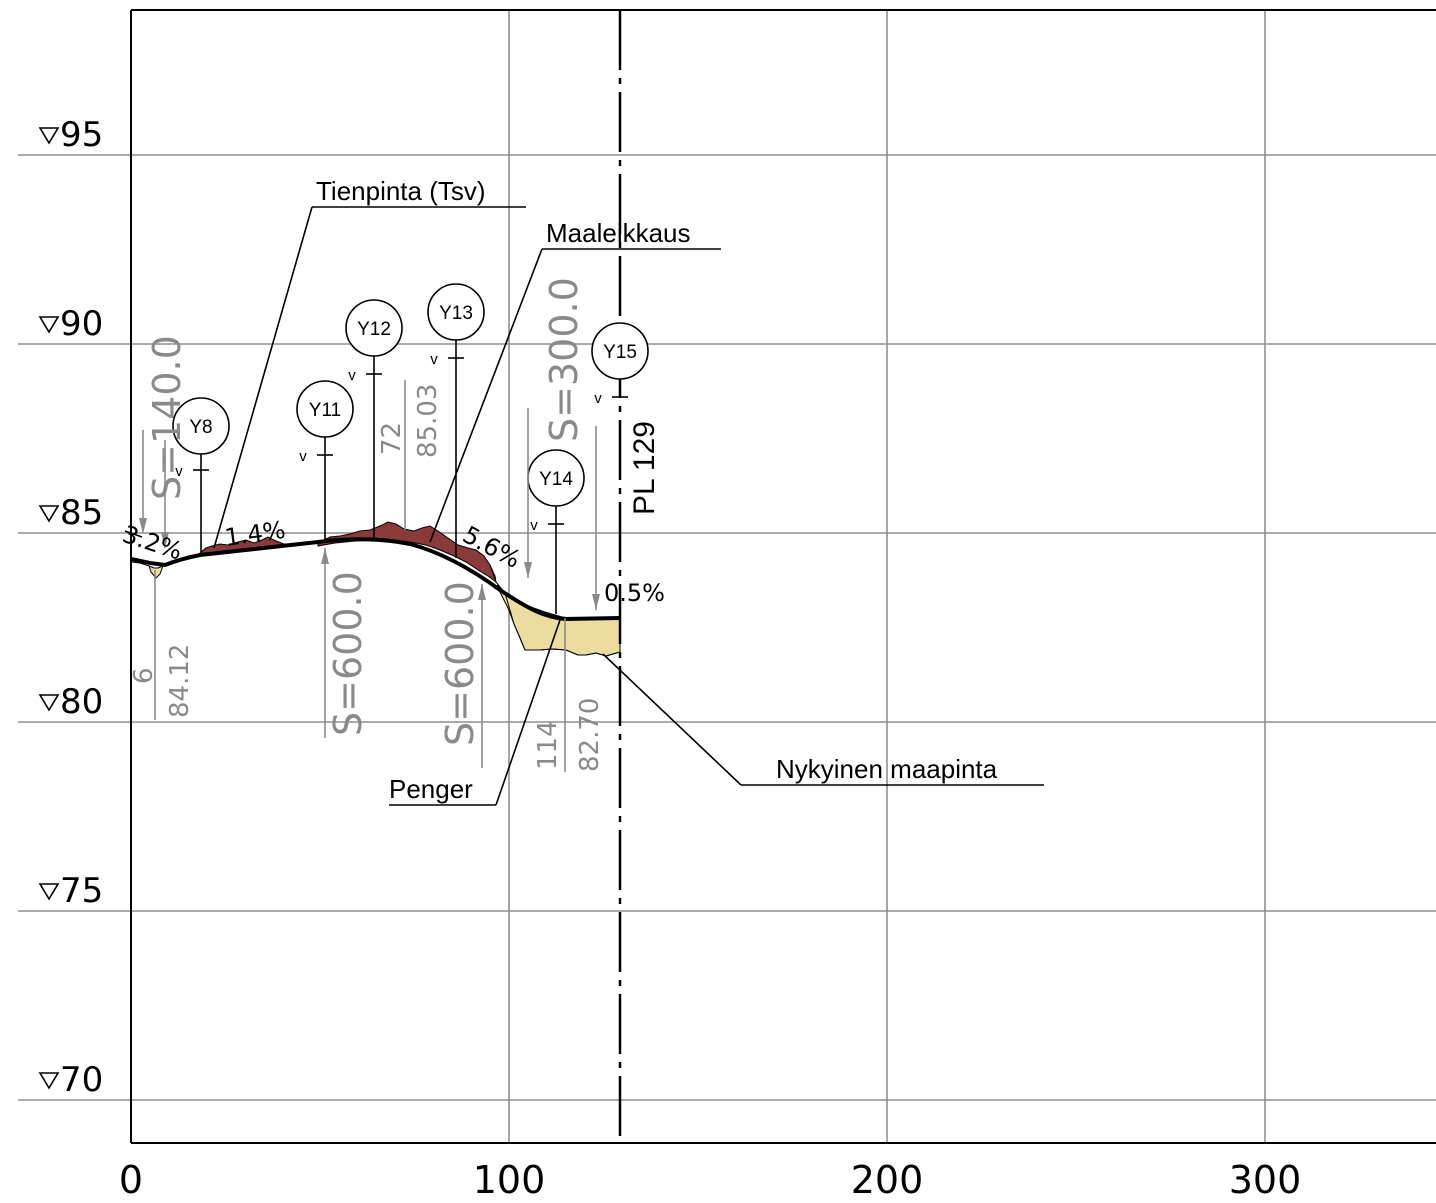 Image resolution: width=1436 pixels, height=1203 pixels. Describe the element at coordinates (131, 1180) in the screenshot. I see `station-label-0: 0` at that location.